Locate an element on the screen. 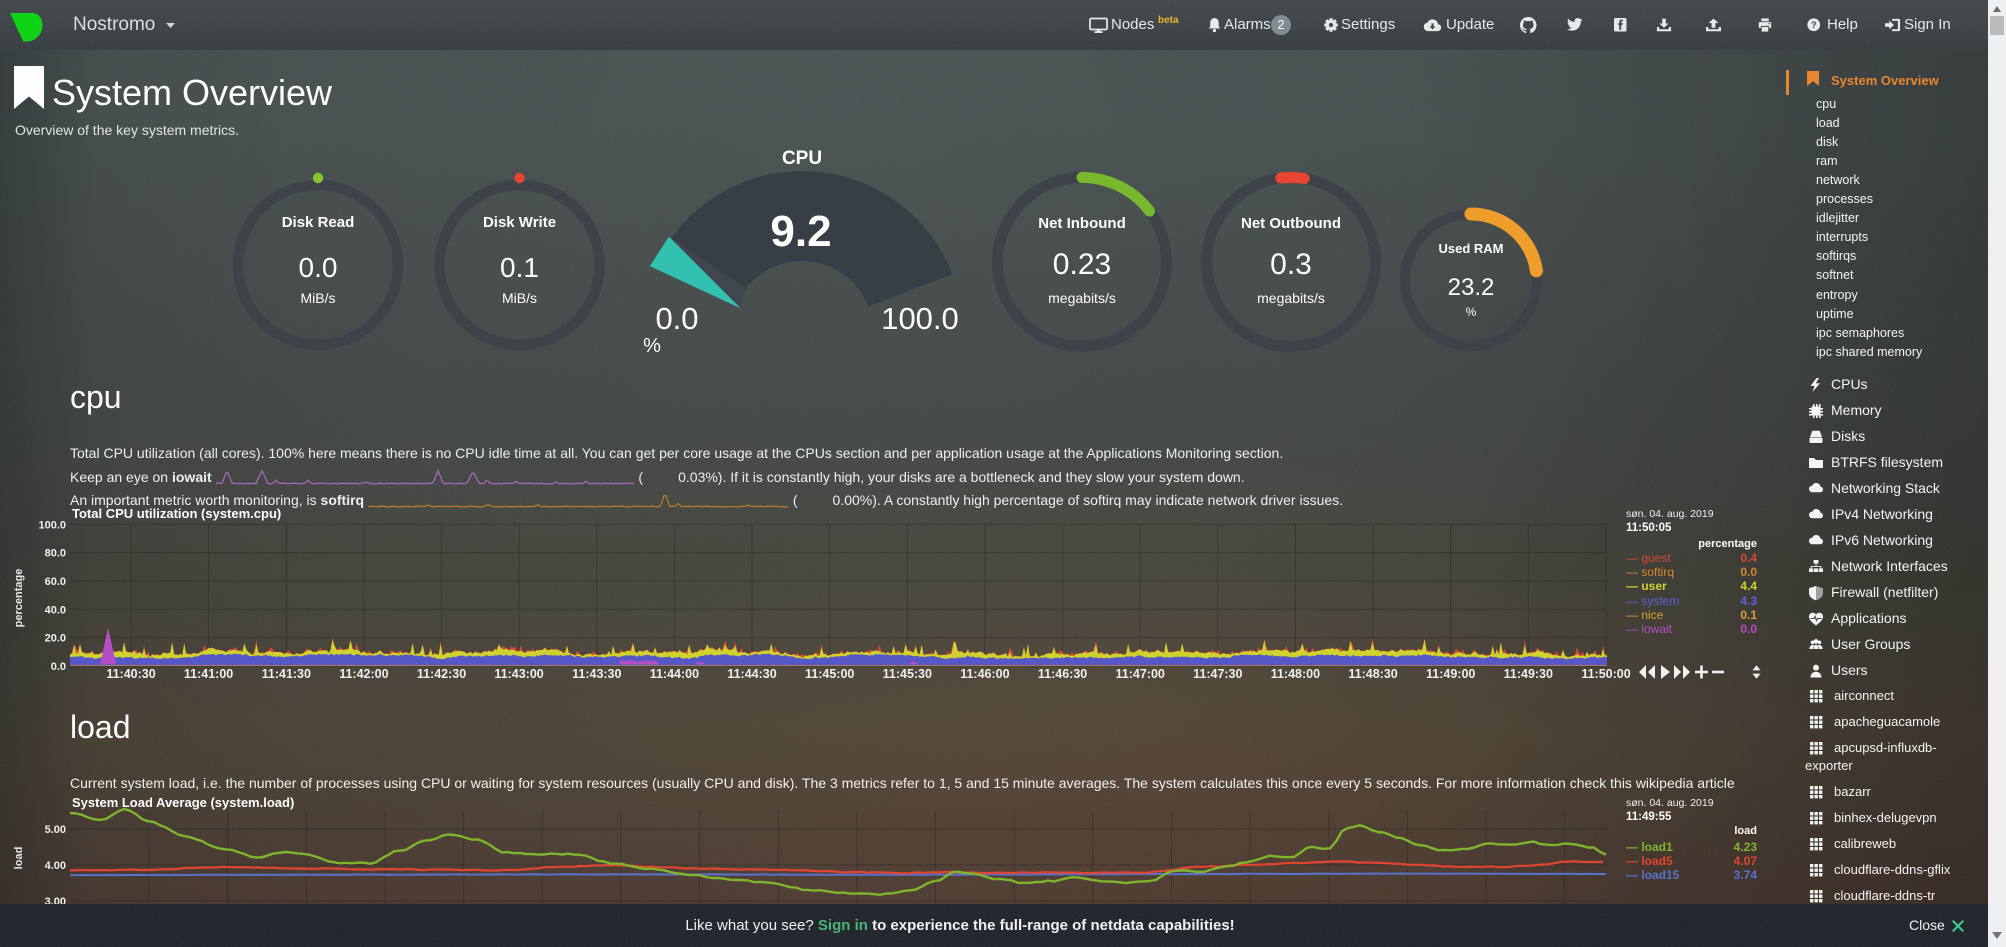 This screenshot has width=2006, height=947. svg-text: 11:44:30 is located at coordinates (751, 674).